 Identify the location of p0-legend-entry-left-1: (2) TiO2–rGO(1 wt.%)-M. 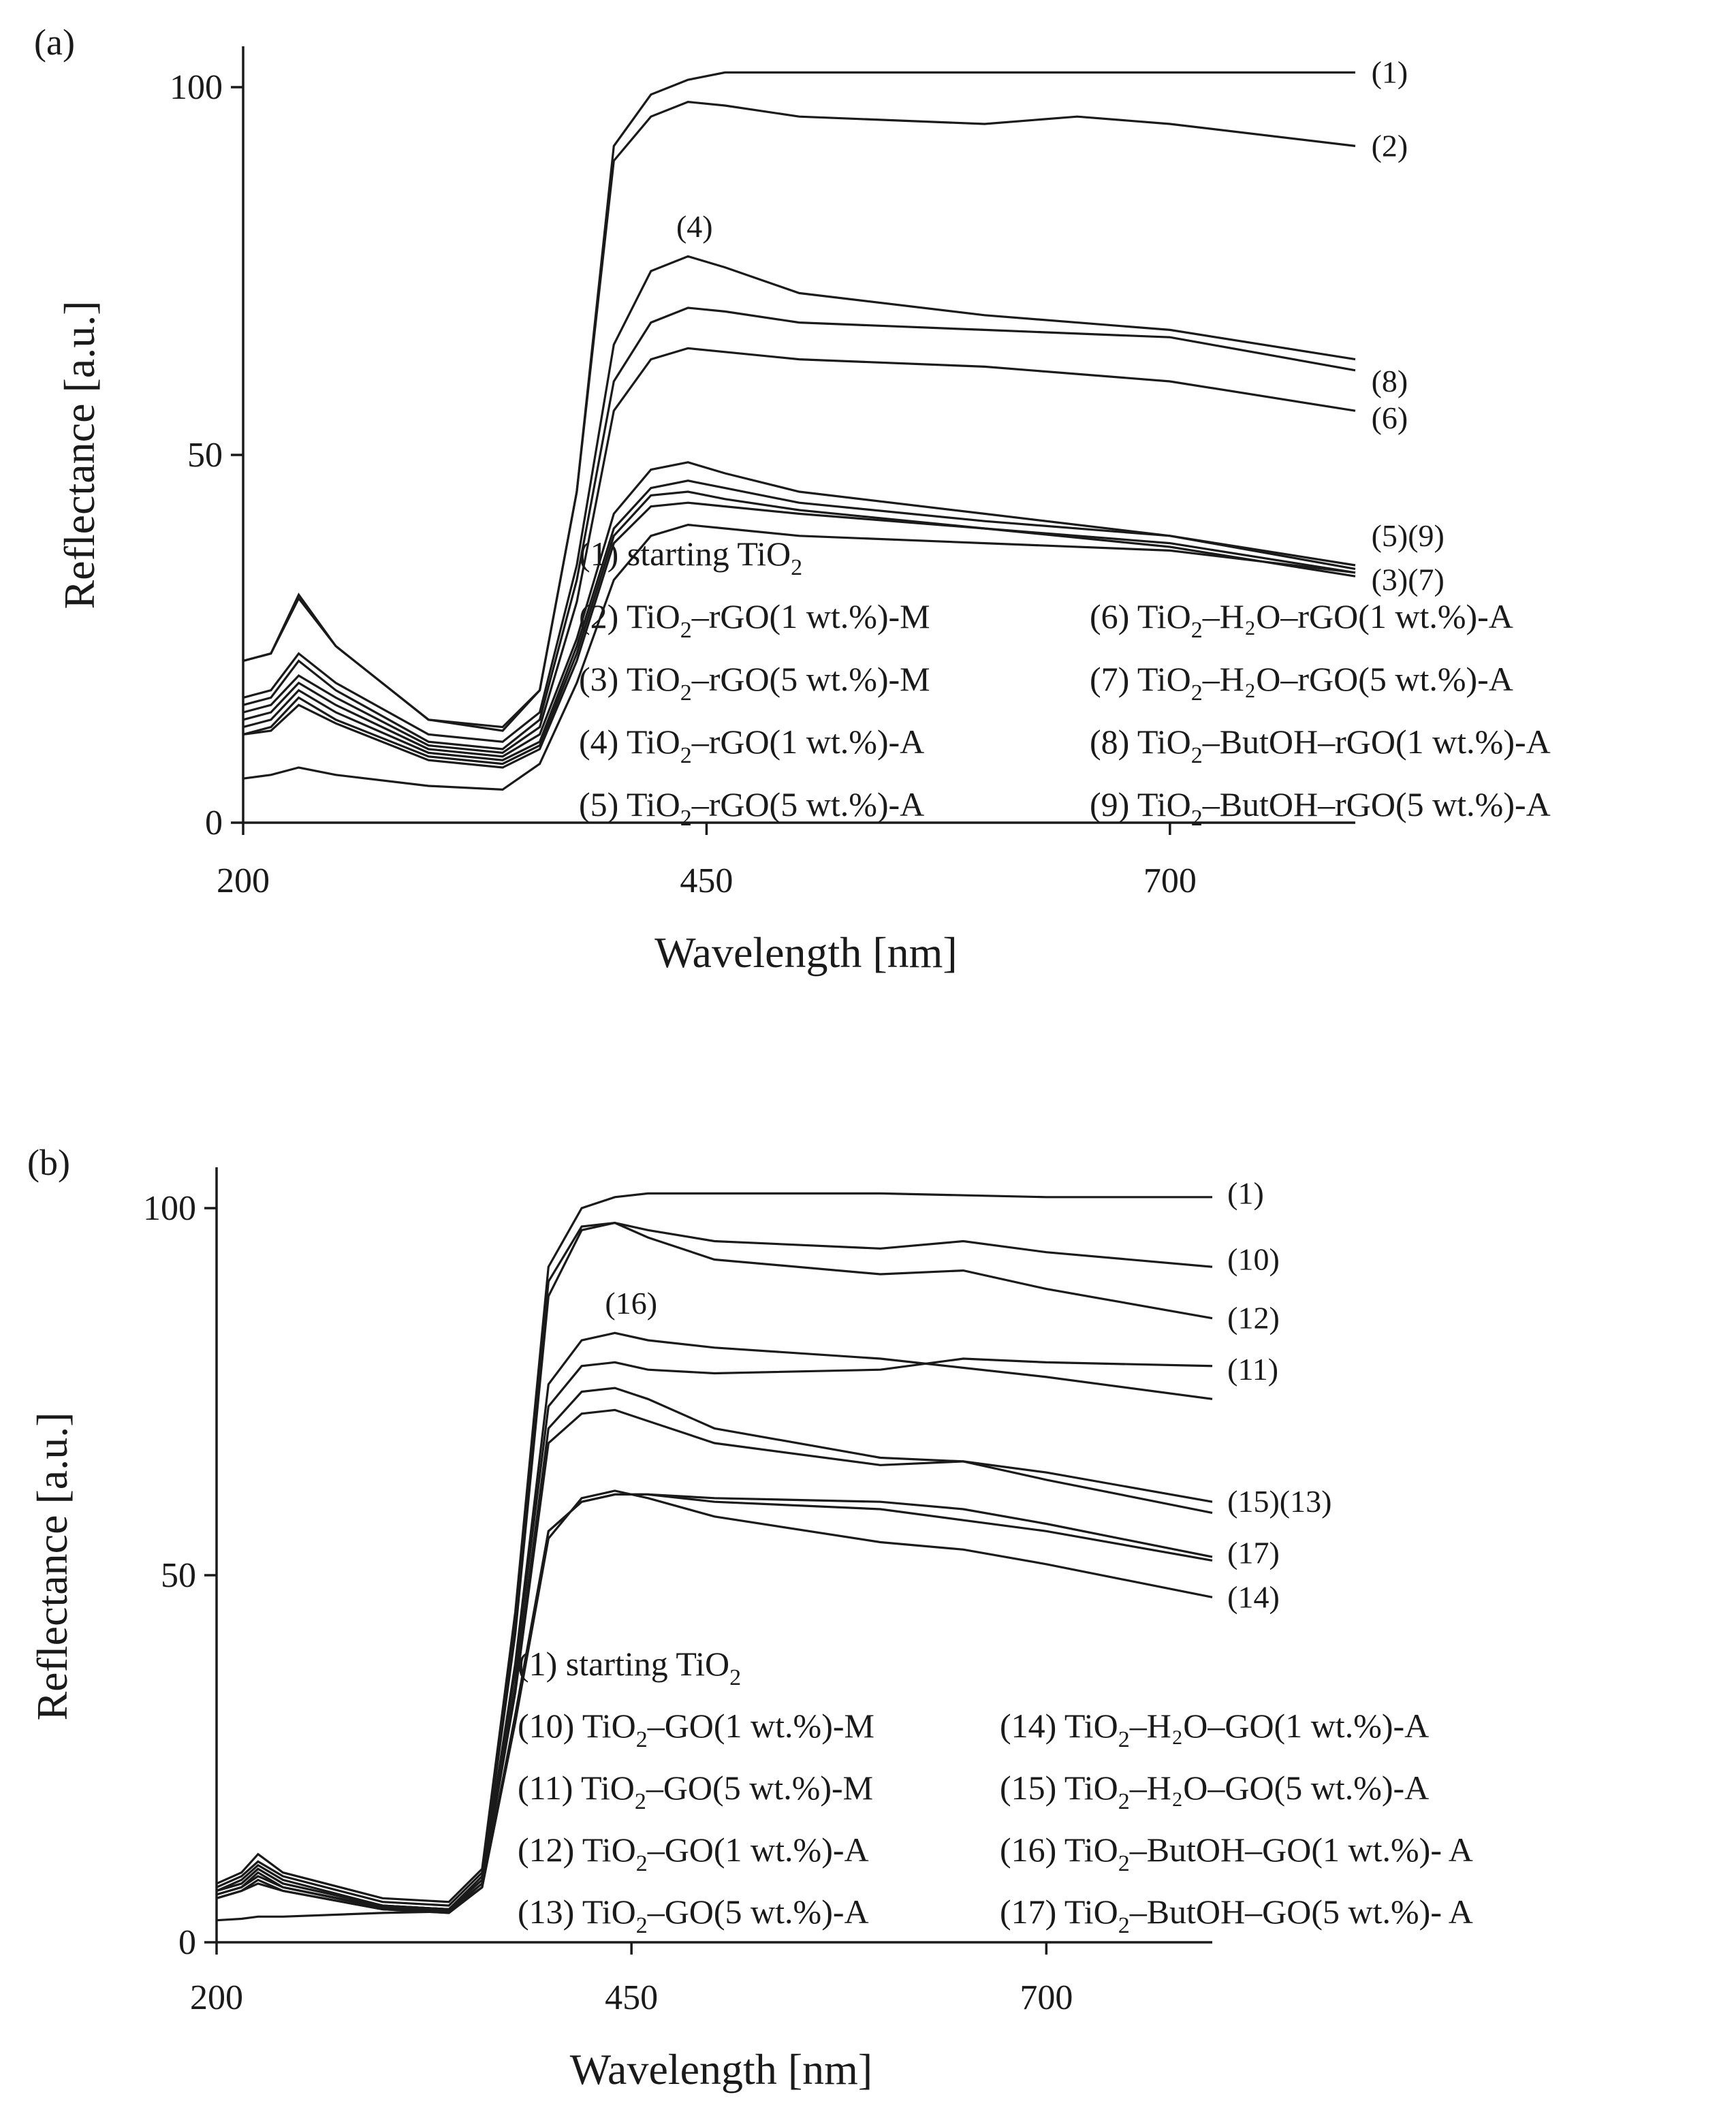
(755, 620).